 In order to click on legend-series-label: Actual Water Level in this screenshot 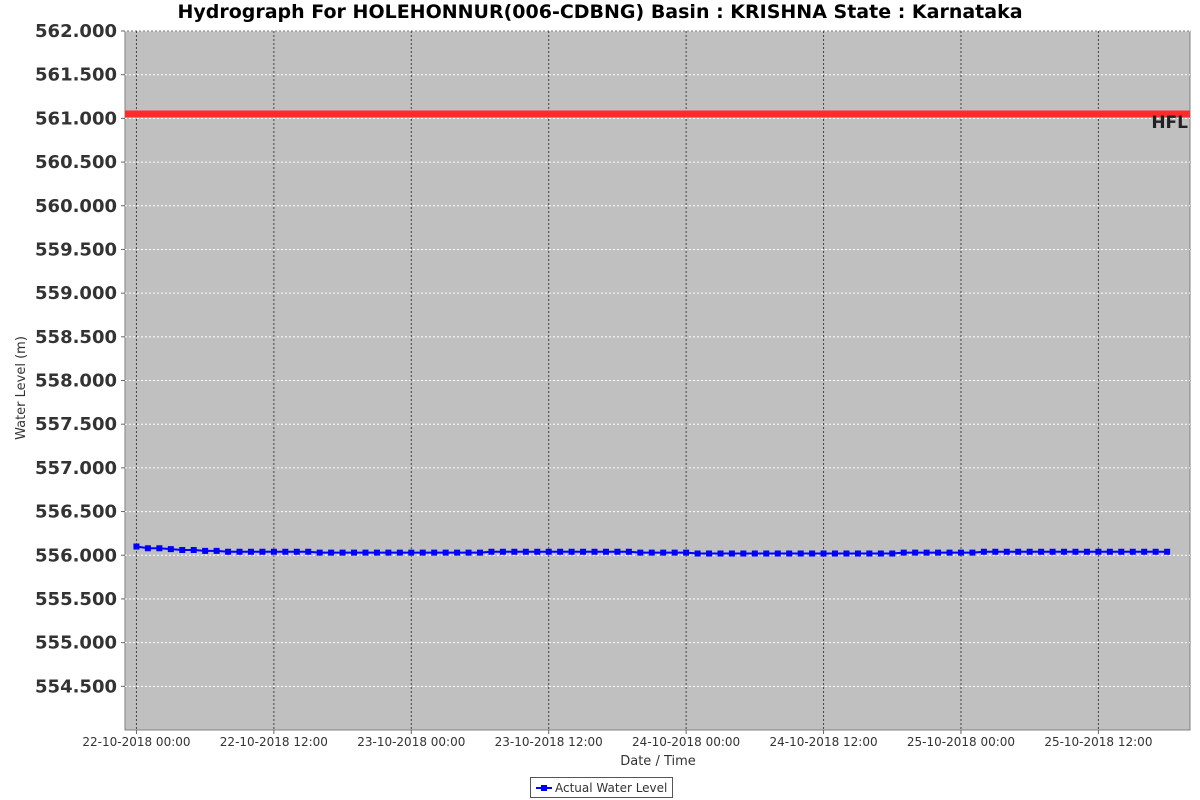, I will do `click(611, 787)`.